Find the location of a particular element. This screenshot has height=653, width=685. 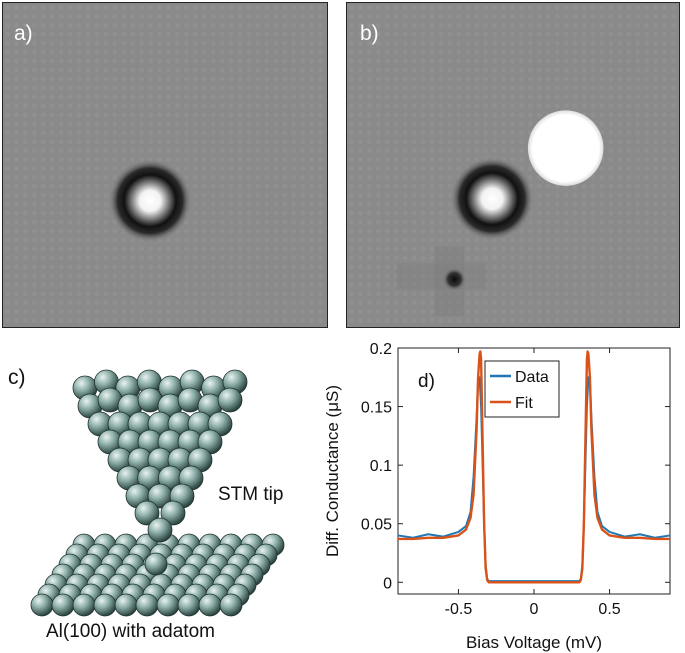

y-tick-label: 0.1 is located at coordinates (381, 466).